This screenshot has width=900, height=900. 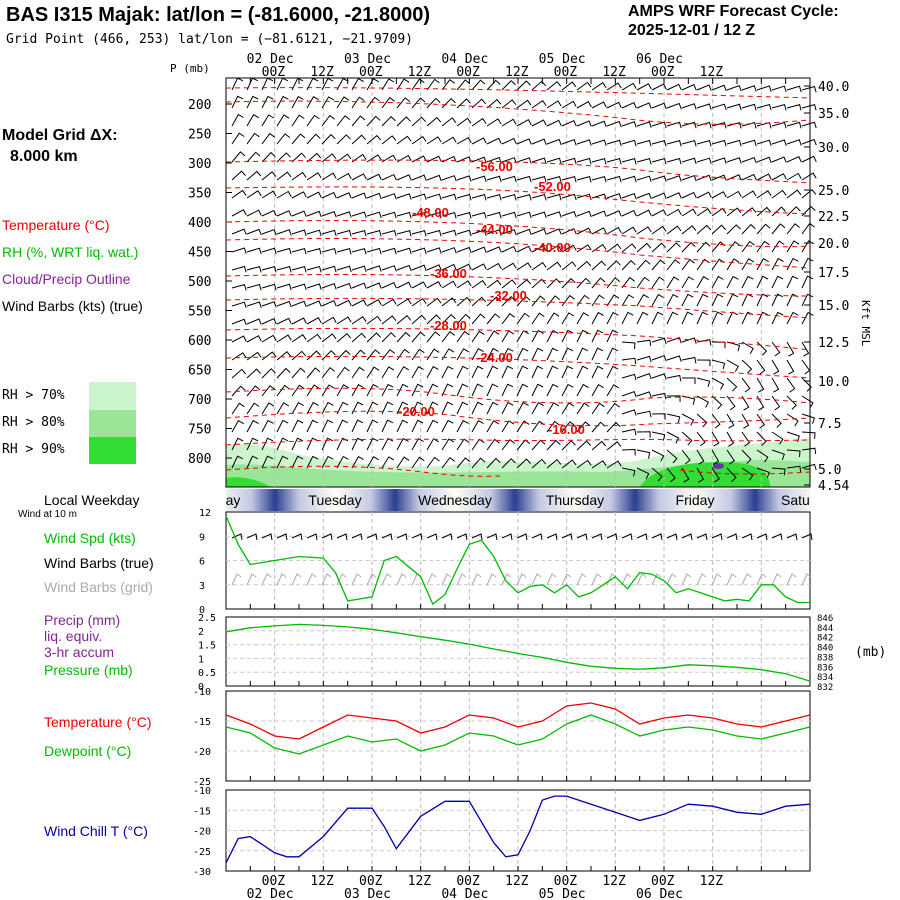 What do you see at coordinates (96, 831) in the screenshot?
I see `wind-chill-label: Wind Chill T (°C)` at bounding box center [96, 831].